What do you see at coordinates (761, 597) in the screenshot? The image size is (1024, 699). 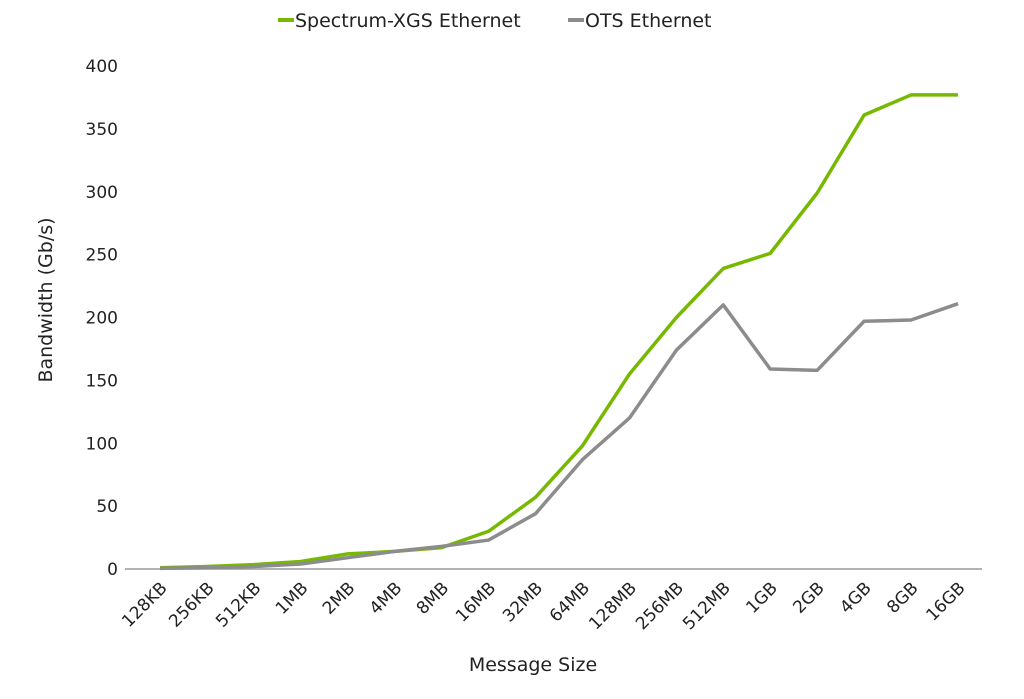 I see `x-tick-label: 1GB` at bounding box center [761, 597].